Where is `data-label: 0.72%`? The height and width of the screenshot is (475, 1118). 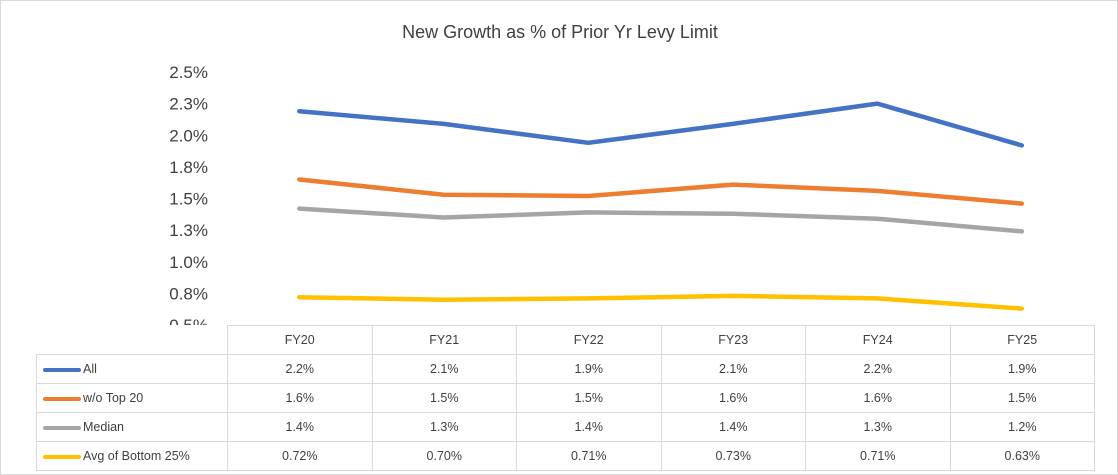
data-label: 0.72% is located at coordinates (300, 456).